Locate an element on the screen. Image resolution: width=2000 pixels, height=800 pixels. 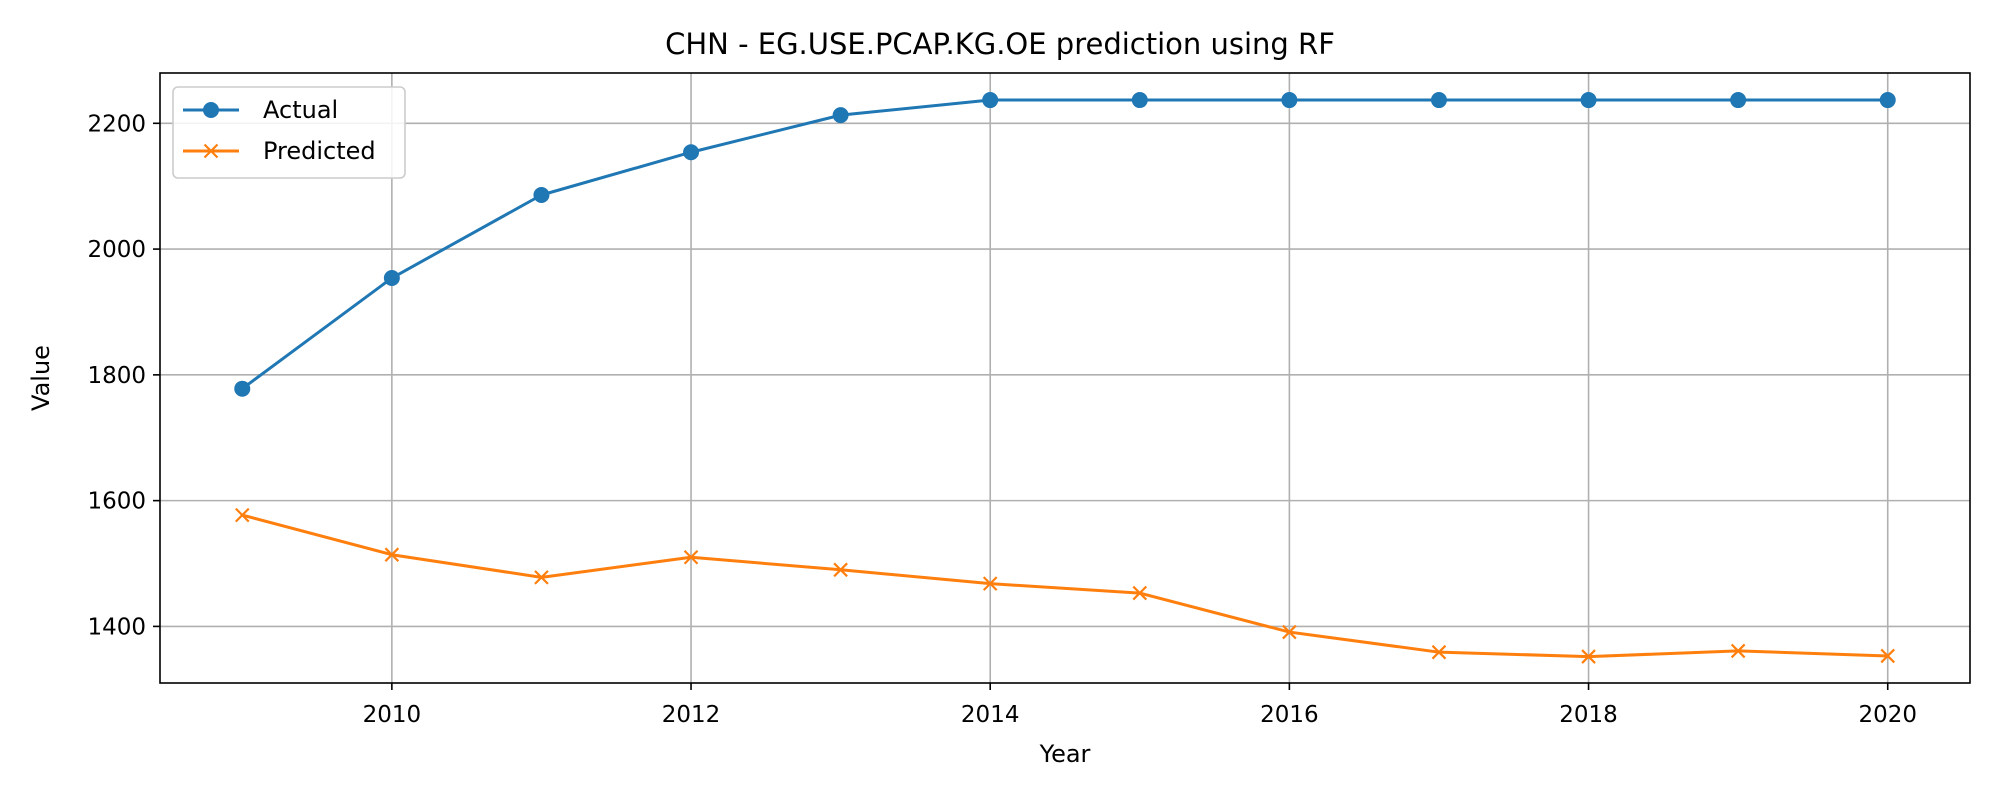
y-tick-label: 1600 is located at coordinates (116, 502).